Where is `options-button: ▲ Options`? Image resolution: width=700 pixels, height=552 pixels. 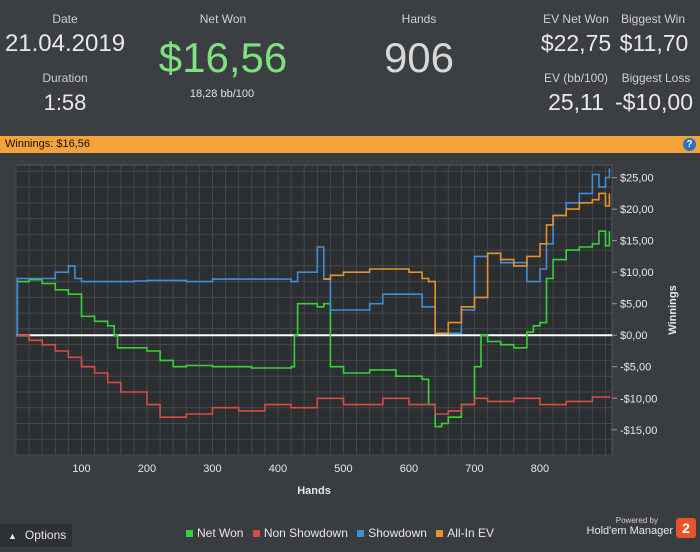 options-button: ▲ Options is located at coordinates (36, 535).